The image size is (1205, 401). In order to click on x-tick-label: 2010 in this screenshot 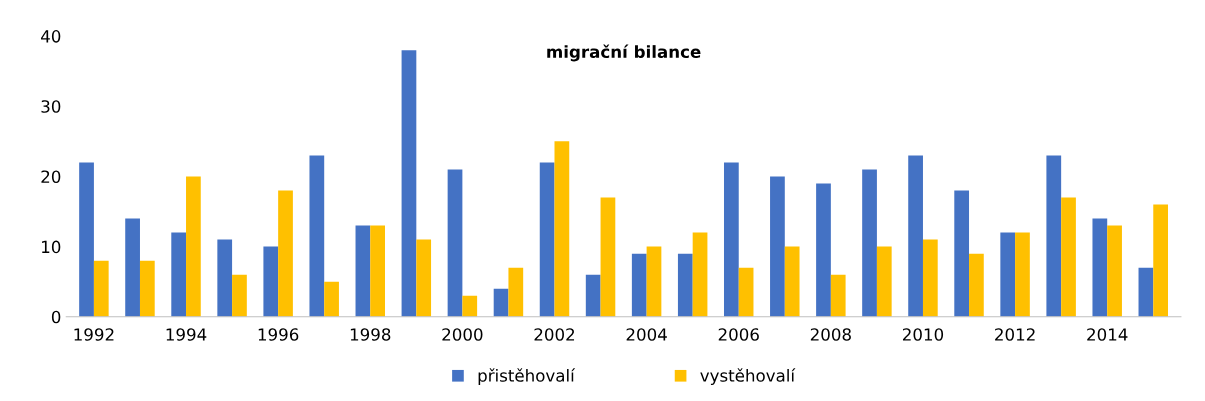, I will do `click(923, 334)`.